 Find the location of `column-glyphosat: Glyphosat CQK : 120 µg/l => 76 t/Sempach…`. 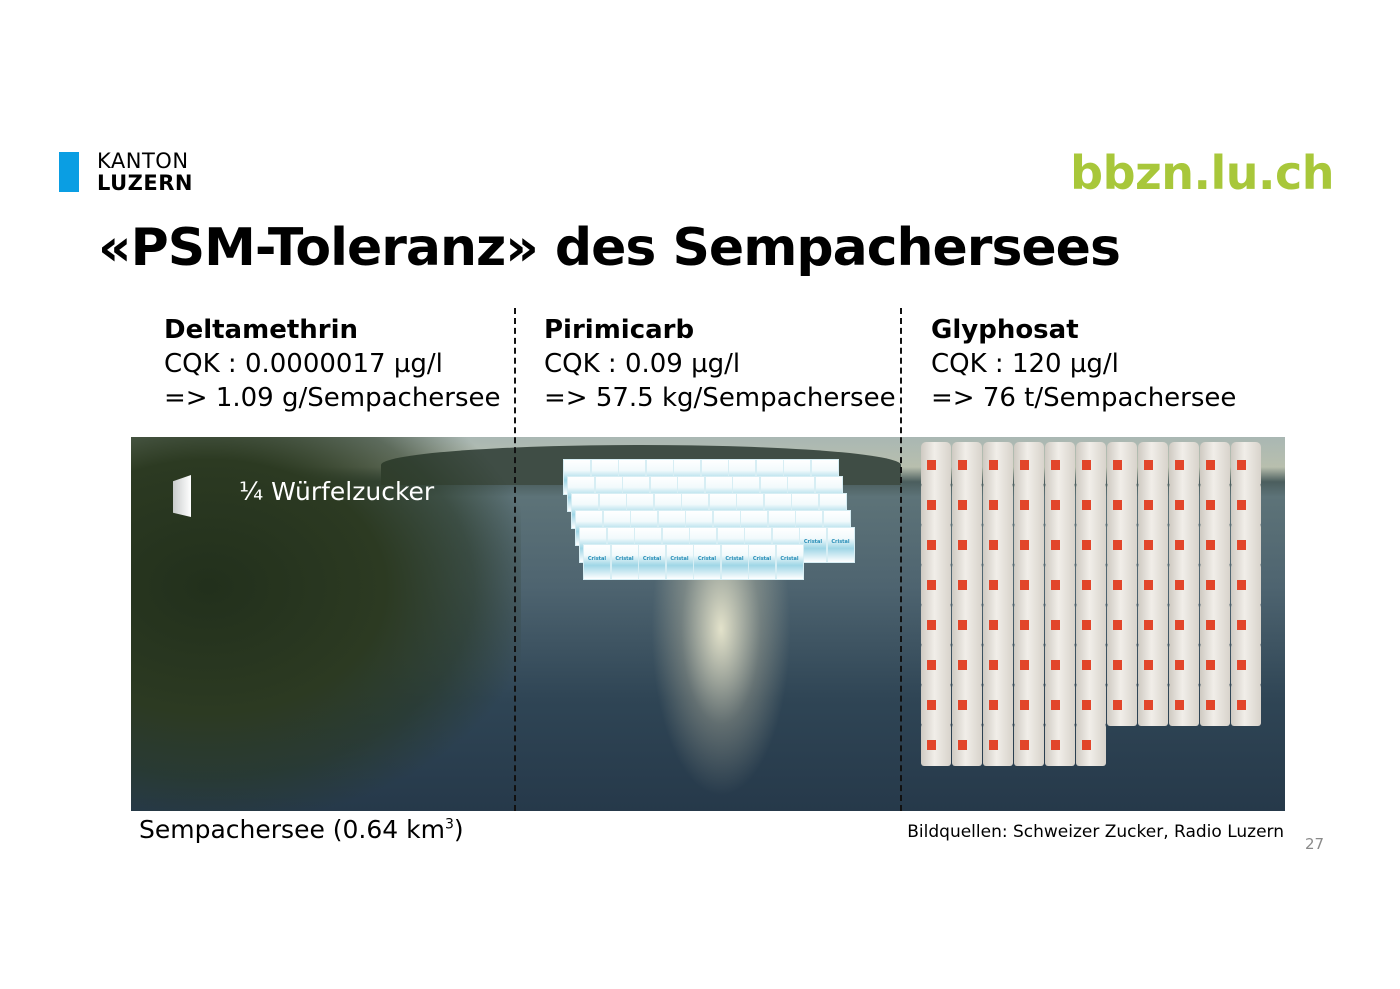

column-glyphosat: Glyphosat CQK : 120 µg/l => 76 t/Sempach… is located at coordinates (1083, 364).